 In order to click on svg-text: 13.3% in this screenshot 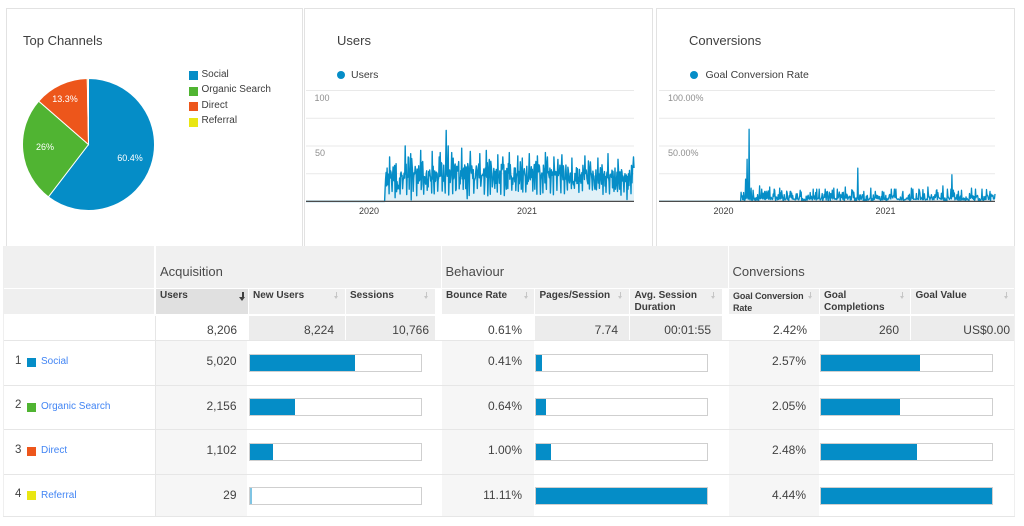, I will do `click(65, 99)`.